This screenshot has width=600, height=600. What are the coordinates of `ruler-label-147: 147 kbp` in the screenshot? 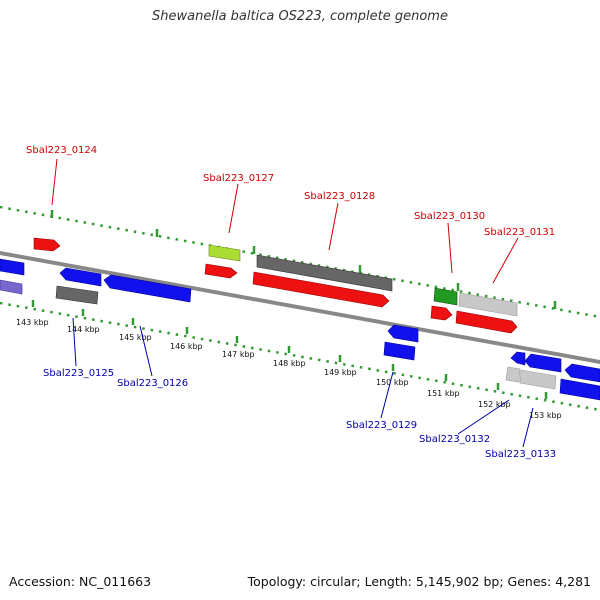 It's located at (238, 354).